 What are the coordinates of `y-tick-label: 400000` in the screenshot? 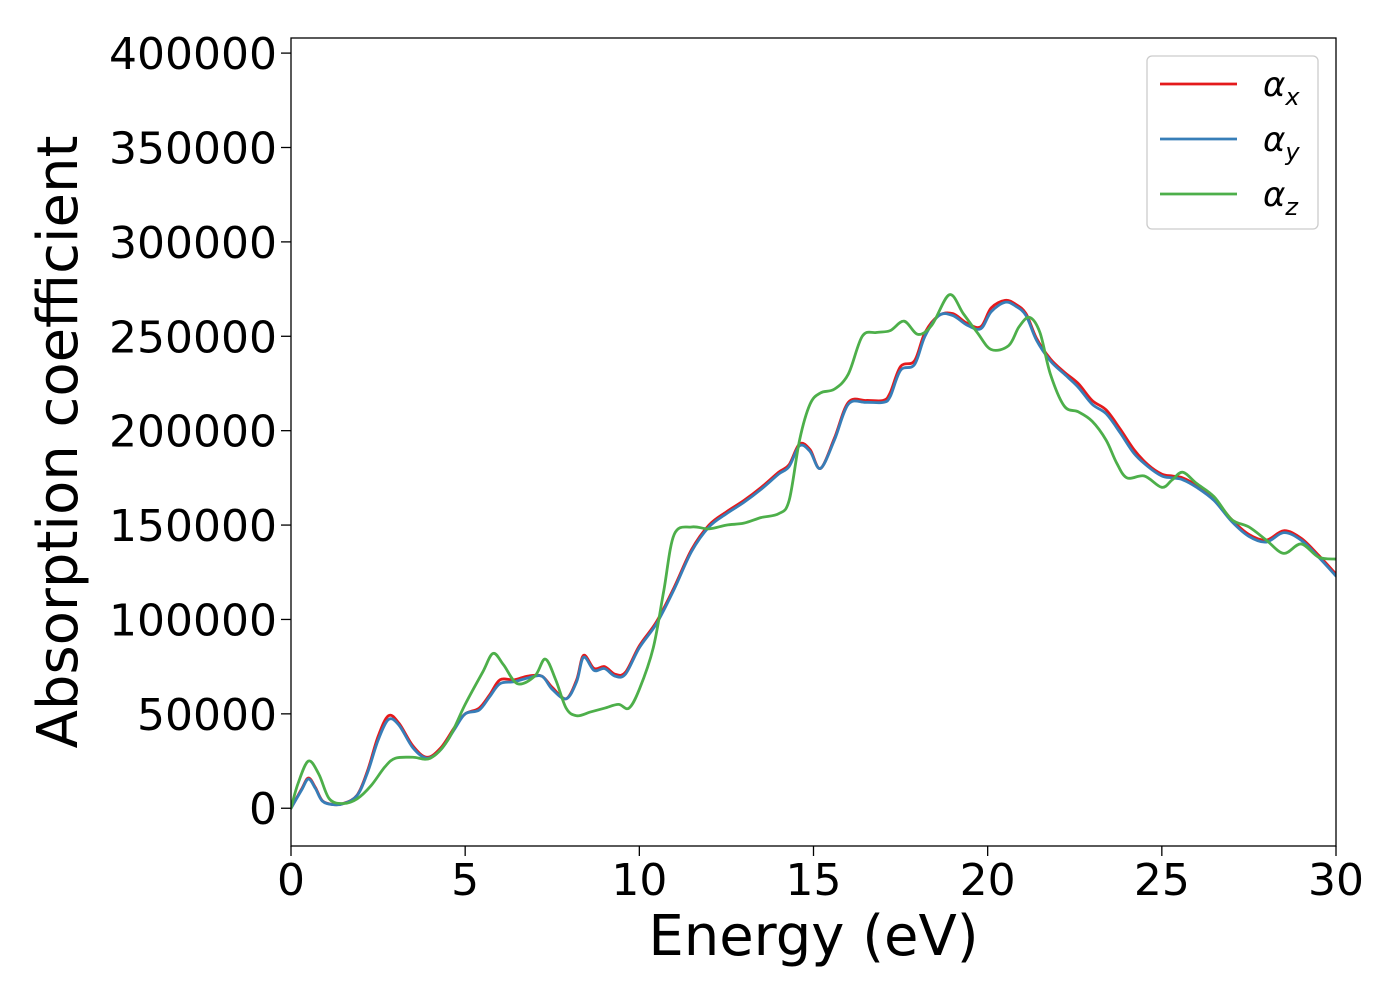 It's located at (193, 54).